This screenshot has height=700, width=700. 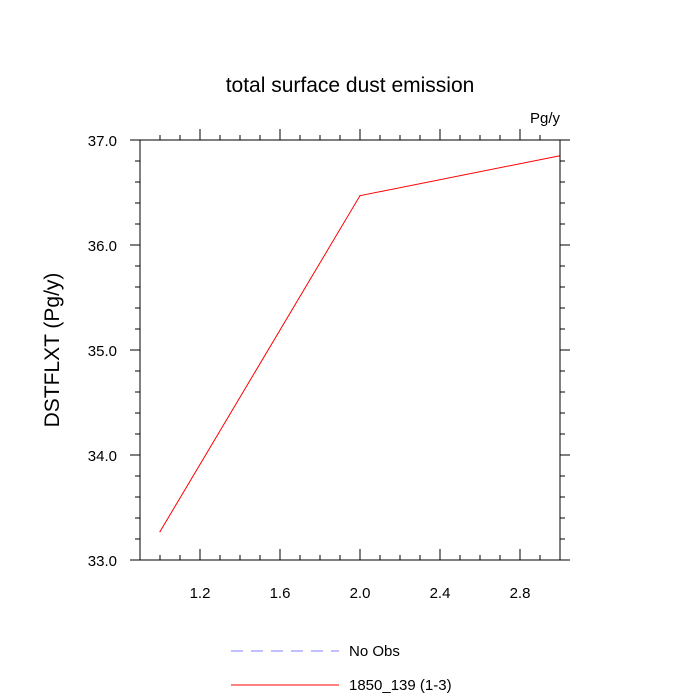 What do you see at coordinates (360, 593) in the screenshot?
I see `x-tick-label: 2.0` at bounding box center [360, 593].